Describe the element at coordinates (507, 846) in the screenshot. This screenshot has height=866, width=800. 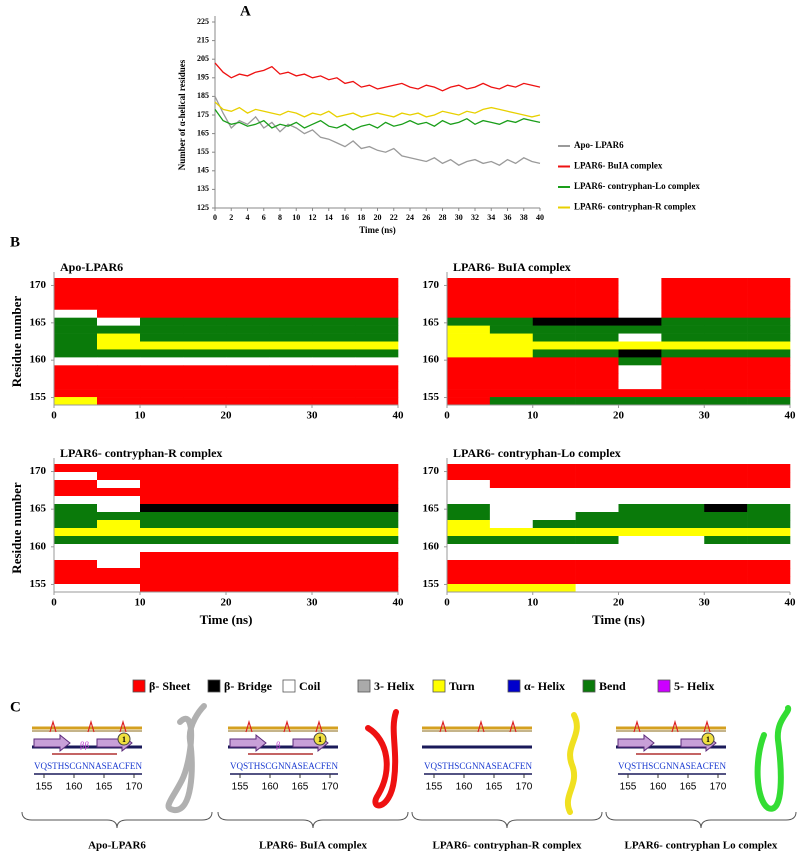
I see `complex-label: LPAR6- contryphan-R complex` at that location.